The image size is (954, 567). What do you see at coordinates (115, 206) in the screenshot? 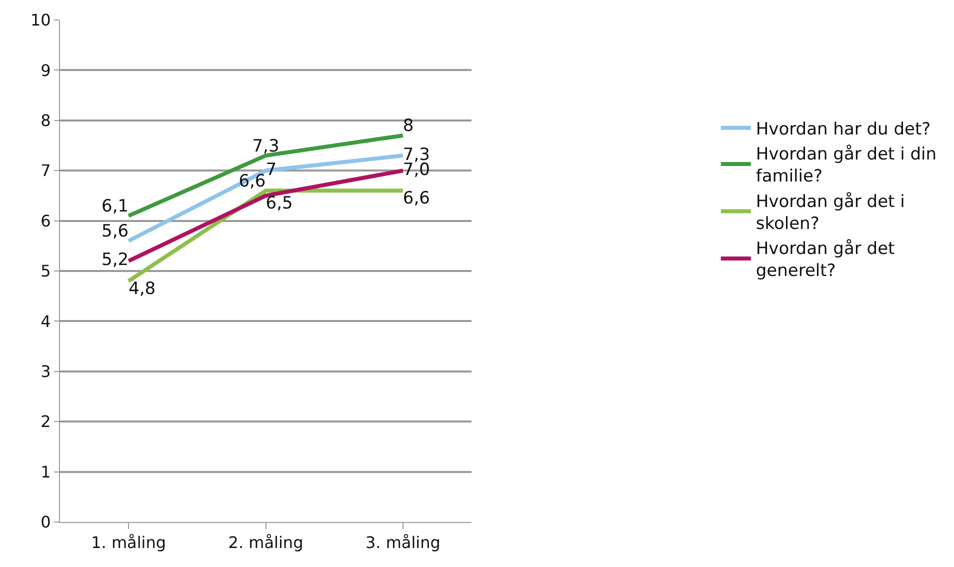
I see `data-label: 6,1` at bounding box center [115, 206].